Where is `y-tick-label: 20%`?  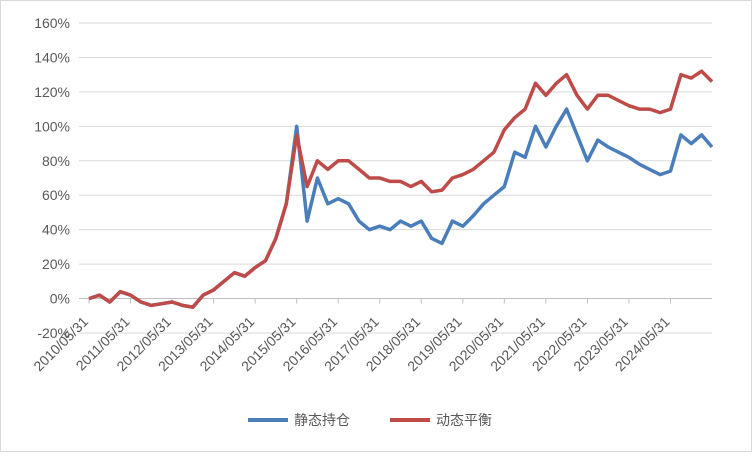 y-tick-label: 20% is located at coordinates (56, 264).